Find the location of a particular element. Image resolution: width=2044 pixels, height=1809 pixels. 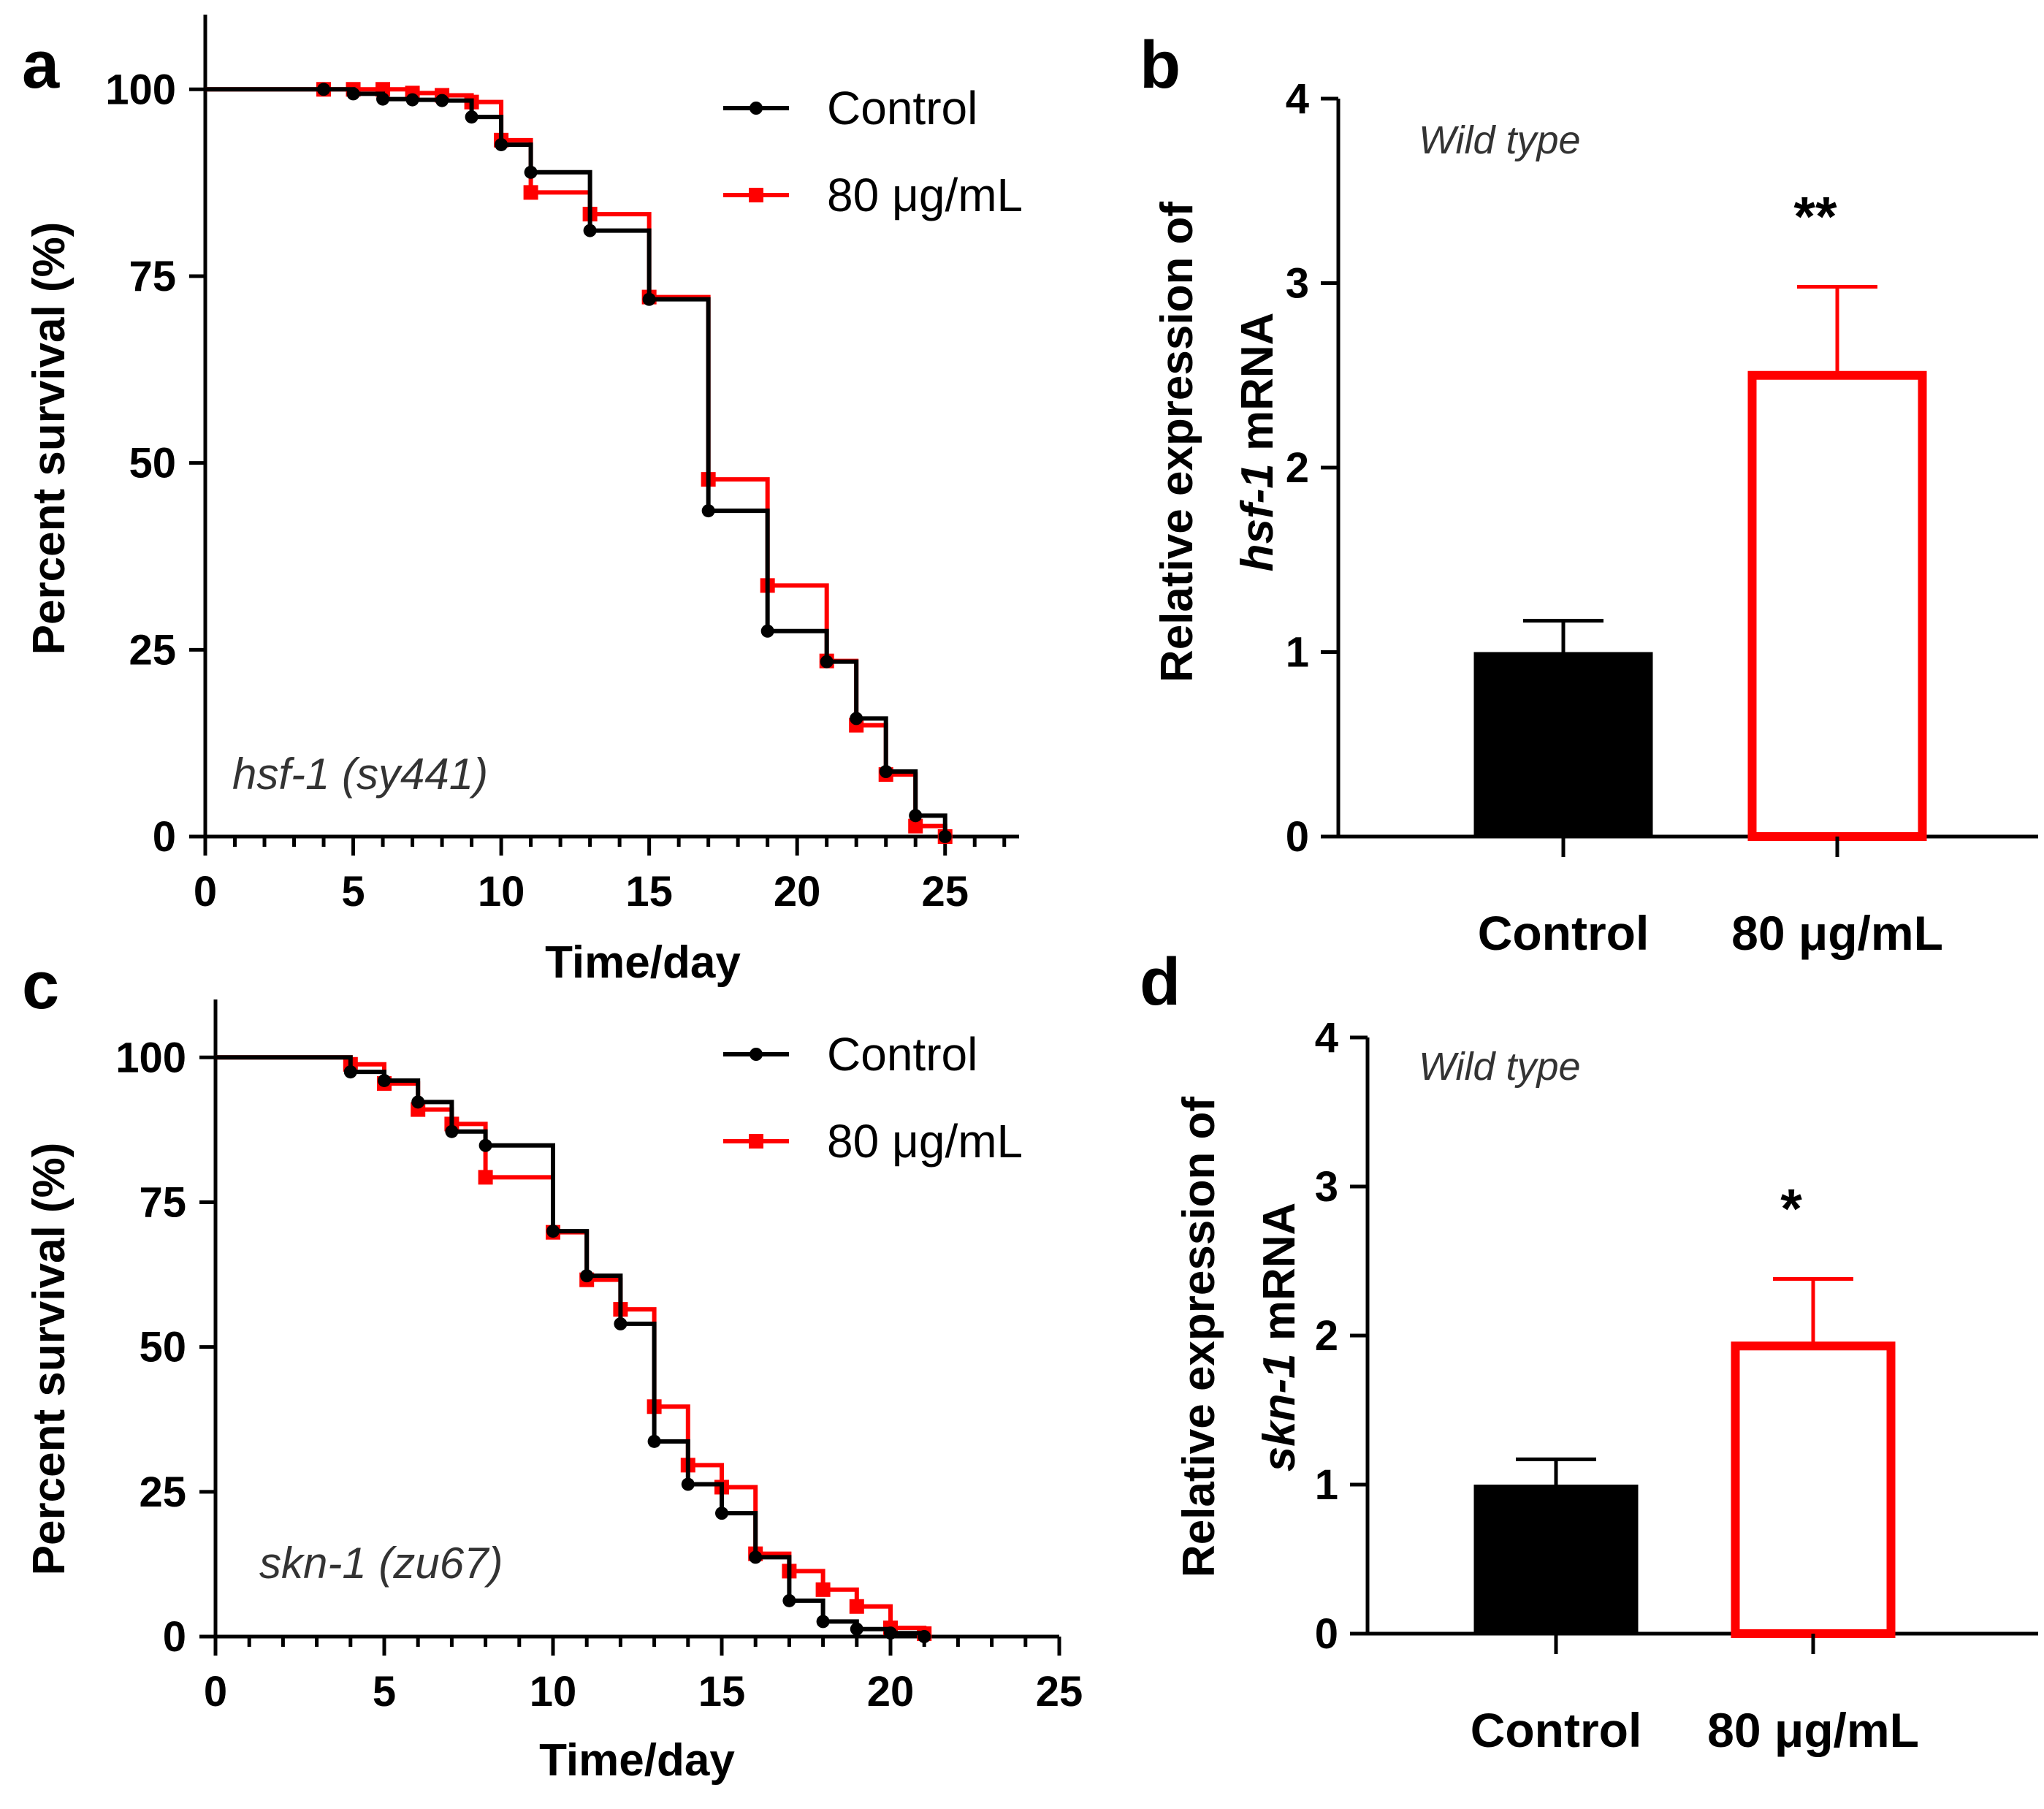

strain-label: hsf-1 (sy441) is located at coordinates (360, 774).